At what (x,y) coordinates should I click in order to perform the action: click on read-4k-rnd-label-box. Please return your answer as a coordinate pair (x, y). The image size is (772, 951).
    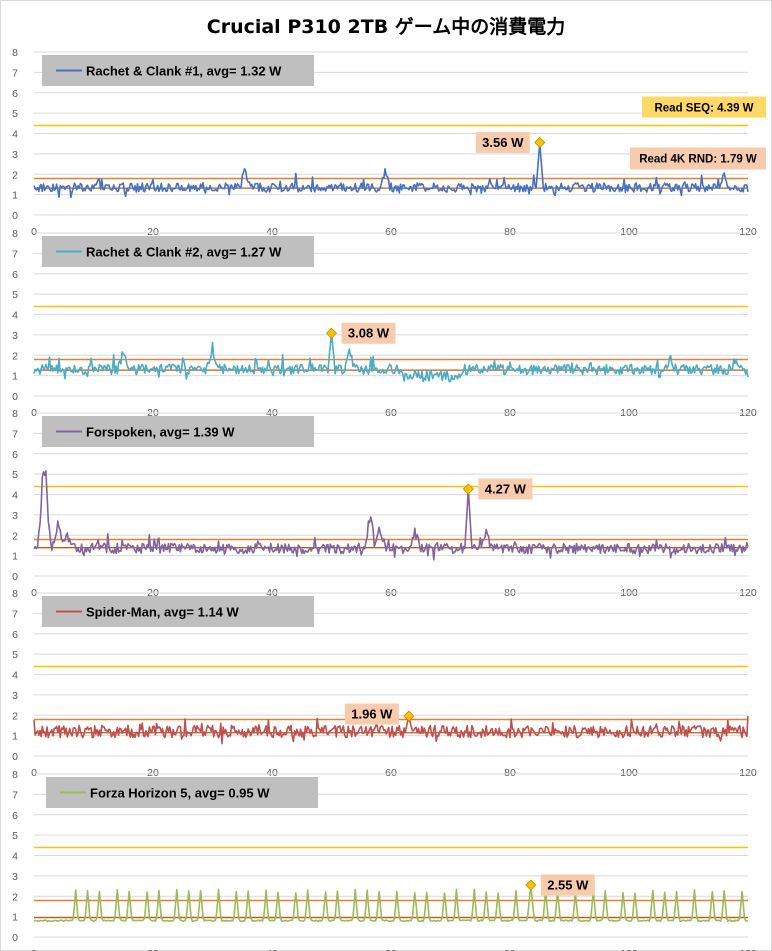
    Looking at the image, I should click on (698, 158).